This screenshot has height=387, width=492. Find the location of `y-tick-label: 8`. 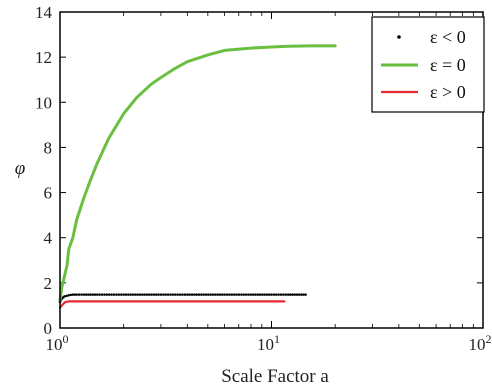

y-tick-label: 8 is located at coordinates (48, 147).